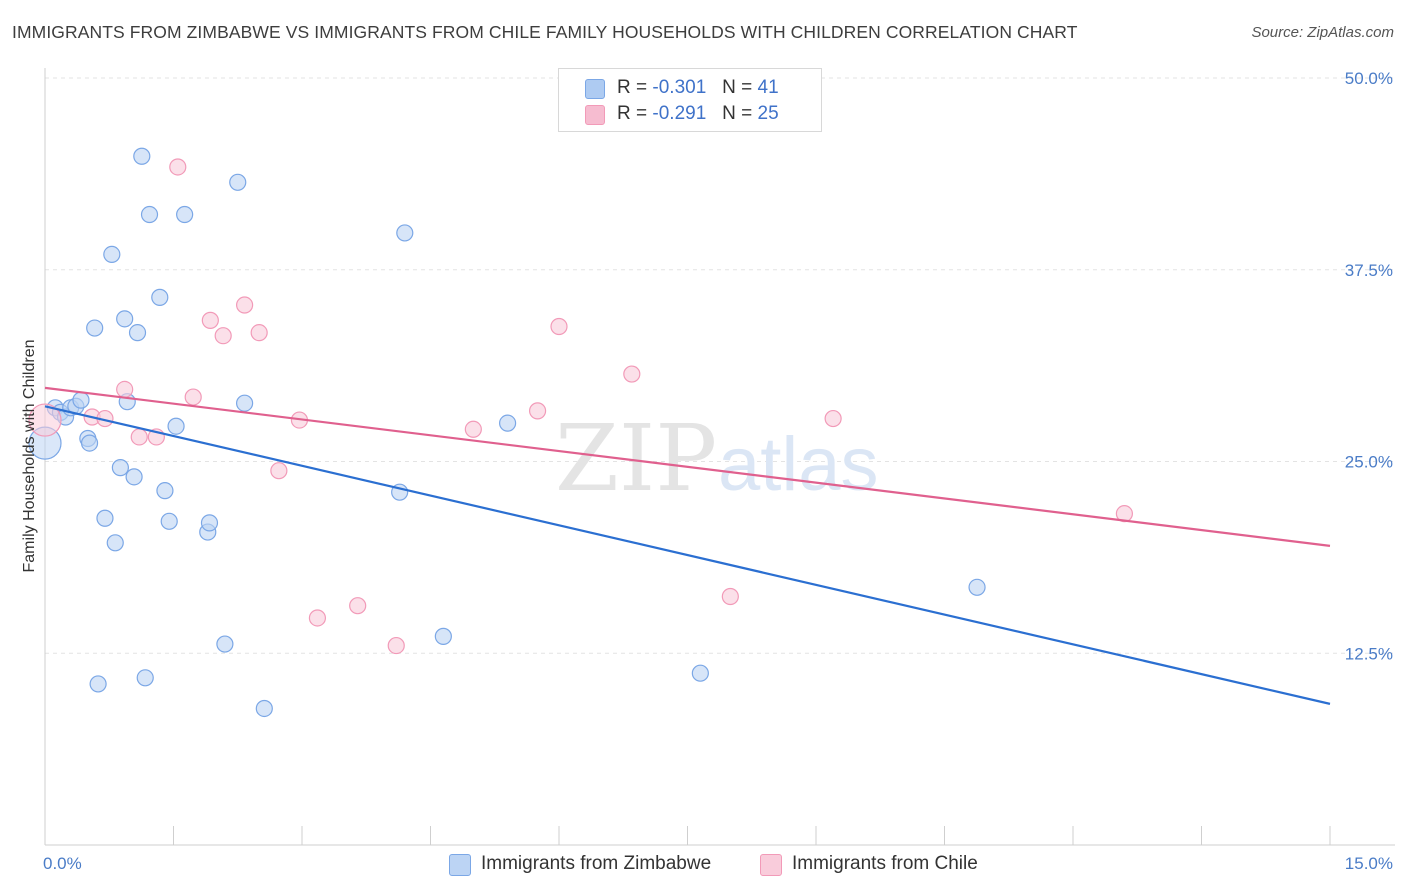 Image resolution: width=1406 pixels, height=892 pixels. What do you see at coordinates (636, 458) in the screenshot?
I see `watermark-zip: ZIP` at bounding box center [636, 458].